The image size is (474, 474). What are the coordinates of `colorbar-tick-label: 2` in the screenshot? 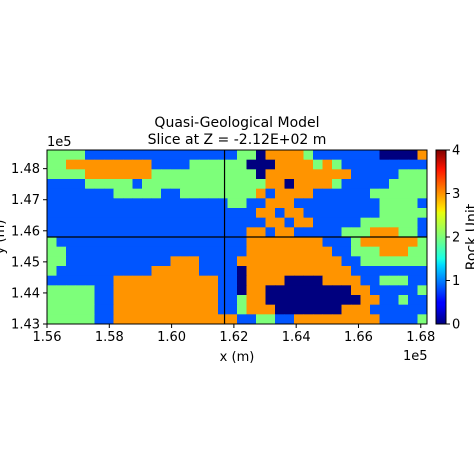 It's located at (456, 238).